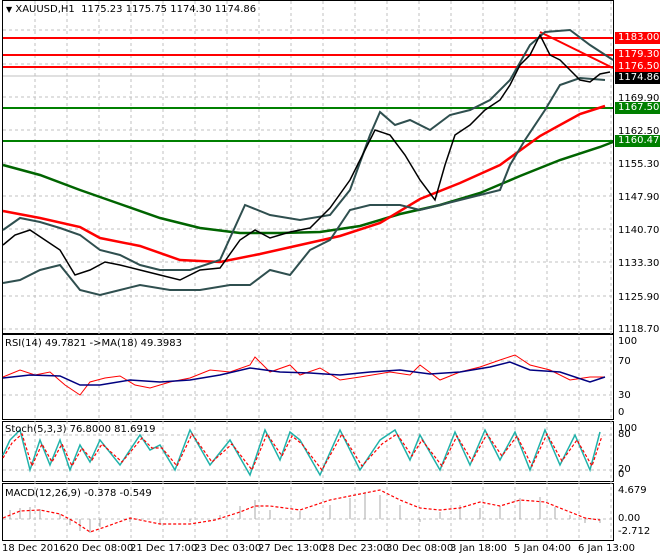 This screenshot has height=560, width=660. What do you see at coordinates (169, 9) in the screenshot?
I see `ohlc-values: 1175.23 1175.75 1174.30 1174.86` at bounding box center [169, 9].